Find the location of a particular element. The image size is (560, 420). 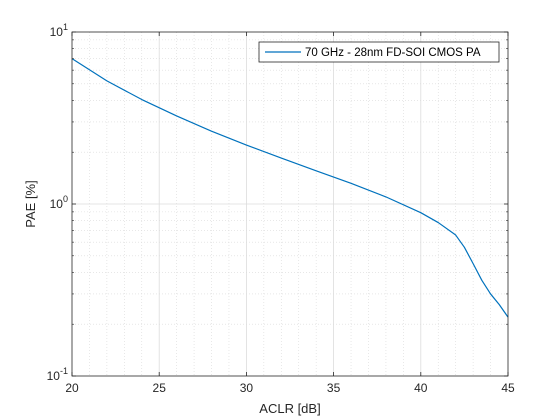

legend-box is located at coordinates (379, 52).